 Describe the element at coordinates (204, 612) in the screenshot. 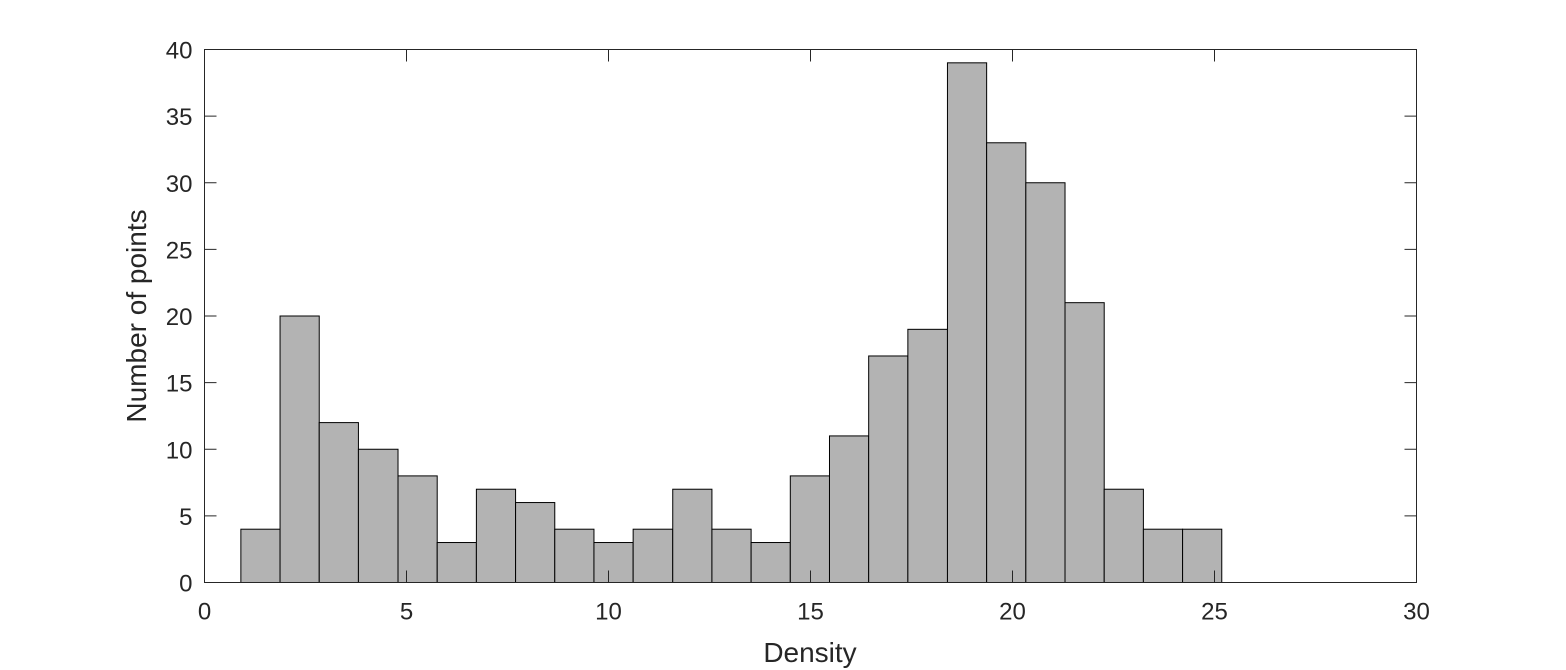

I see `x-tick-label: 0` at that location.